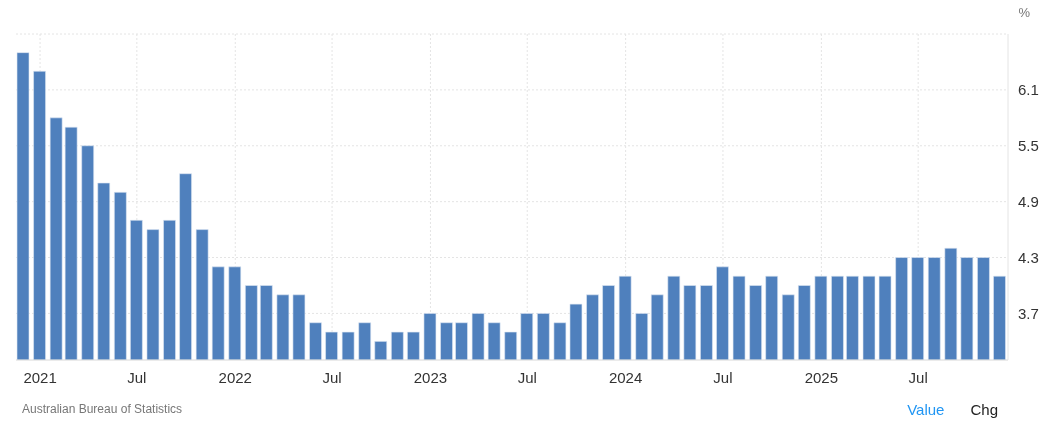  I want to click on text: Value, so click(926, 409).